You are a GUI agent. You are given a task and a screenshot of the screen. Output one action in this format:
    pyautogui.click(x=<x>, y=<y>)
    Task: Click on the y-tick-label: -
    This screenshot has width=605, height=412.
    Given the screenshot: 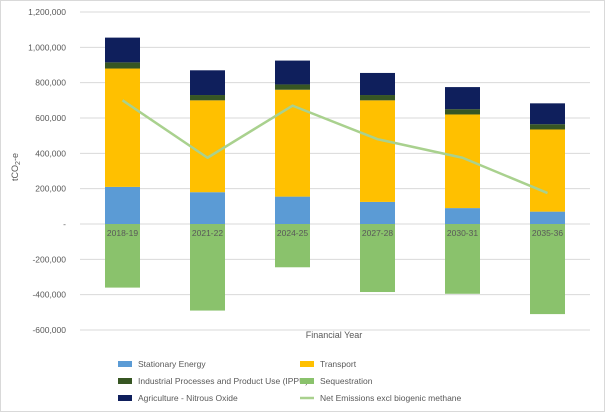 What is the action you would take?
    pyautogui.click(x=64, y=224)
    